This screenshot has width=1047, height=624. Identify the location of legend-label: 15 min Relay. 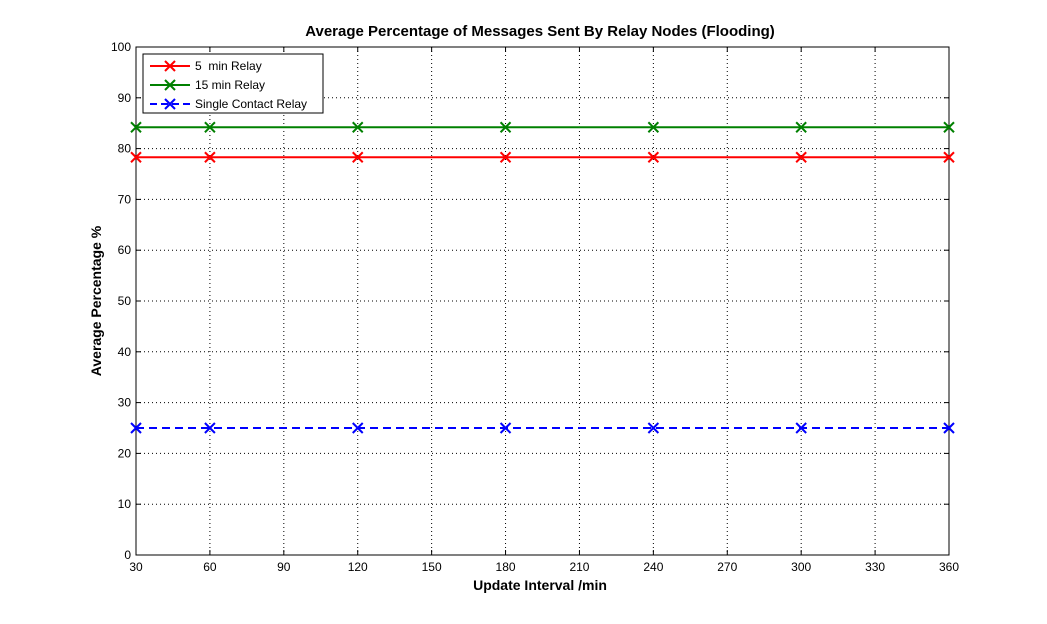
(230, 85).